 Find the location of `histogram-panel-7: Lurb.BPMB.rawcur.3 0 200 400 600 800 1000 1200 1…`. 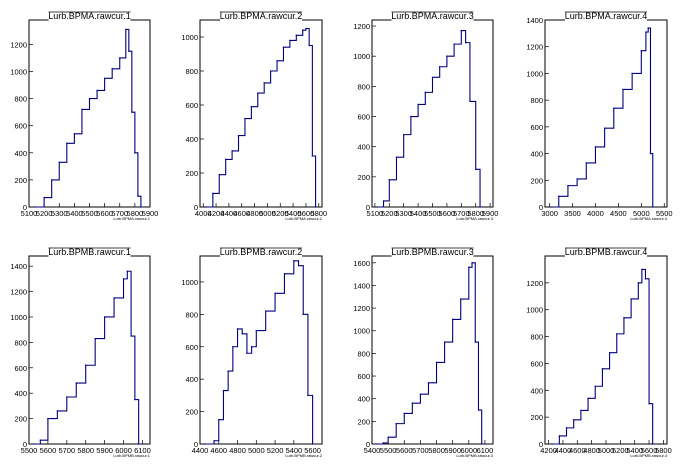

histogram-panel-7: Lurb.BPMB.rawcur.3 0 200 400 600 800 1000 1200 1… is located at coordinates (423, 352).